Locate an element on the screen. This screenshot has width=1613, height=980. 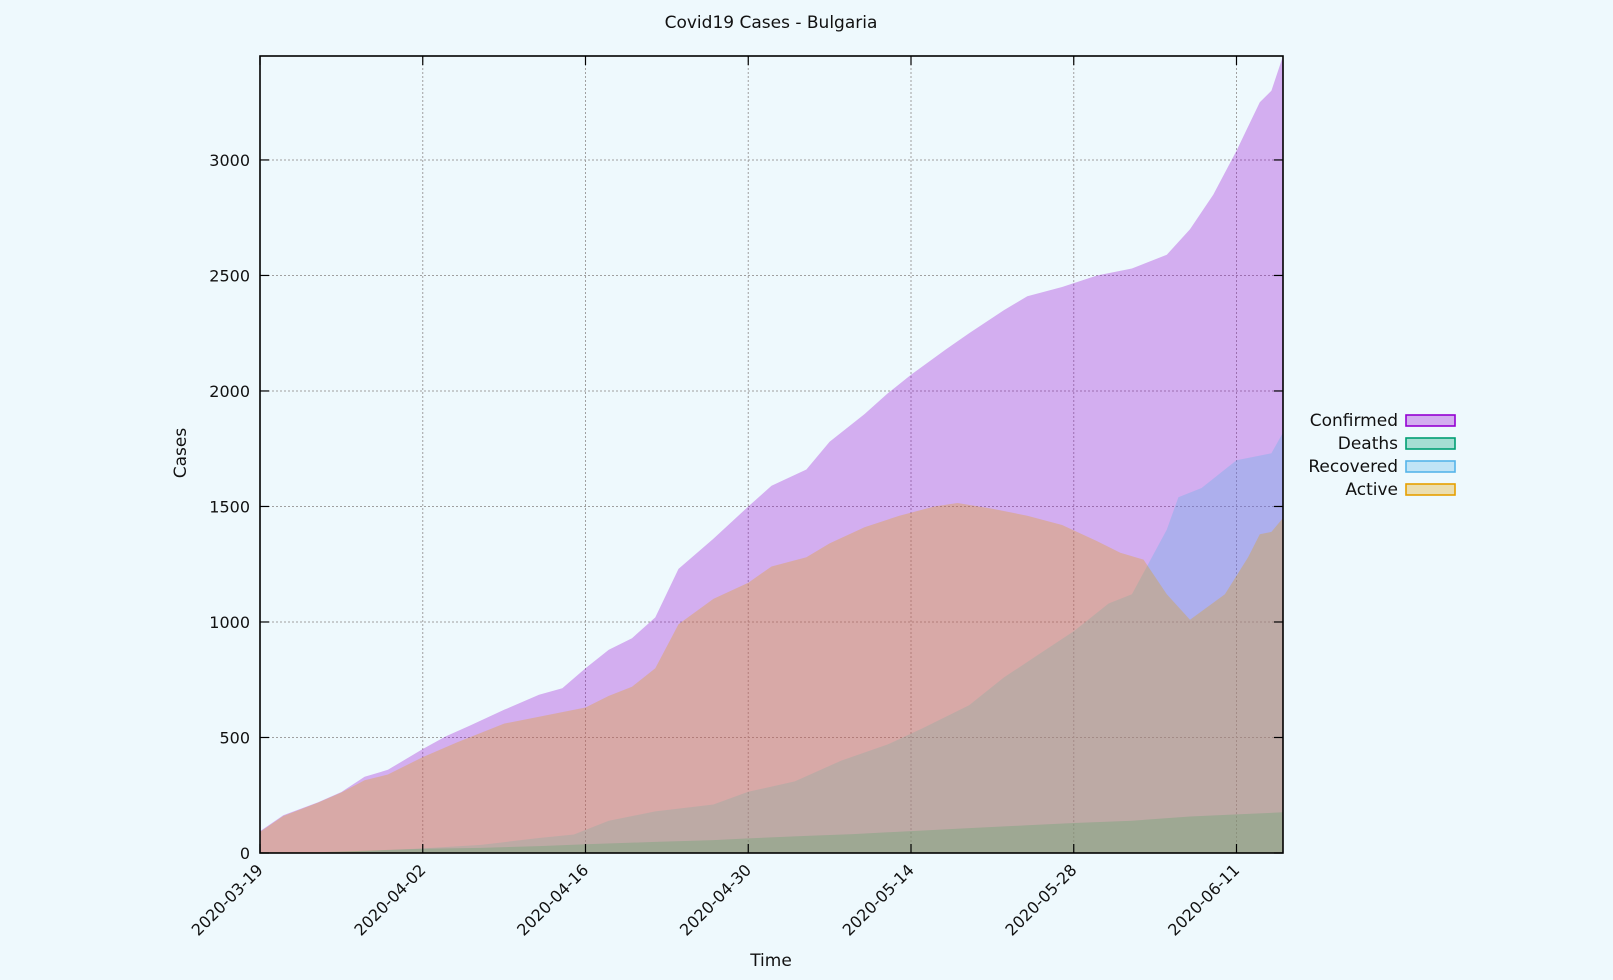
x-tick-label: 2020-04-16 is located at coordinates (552, 899).